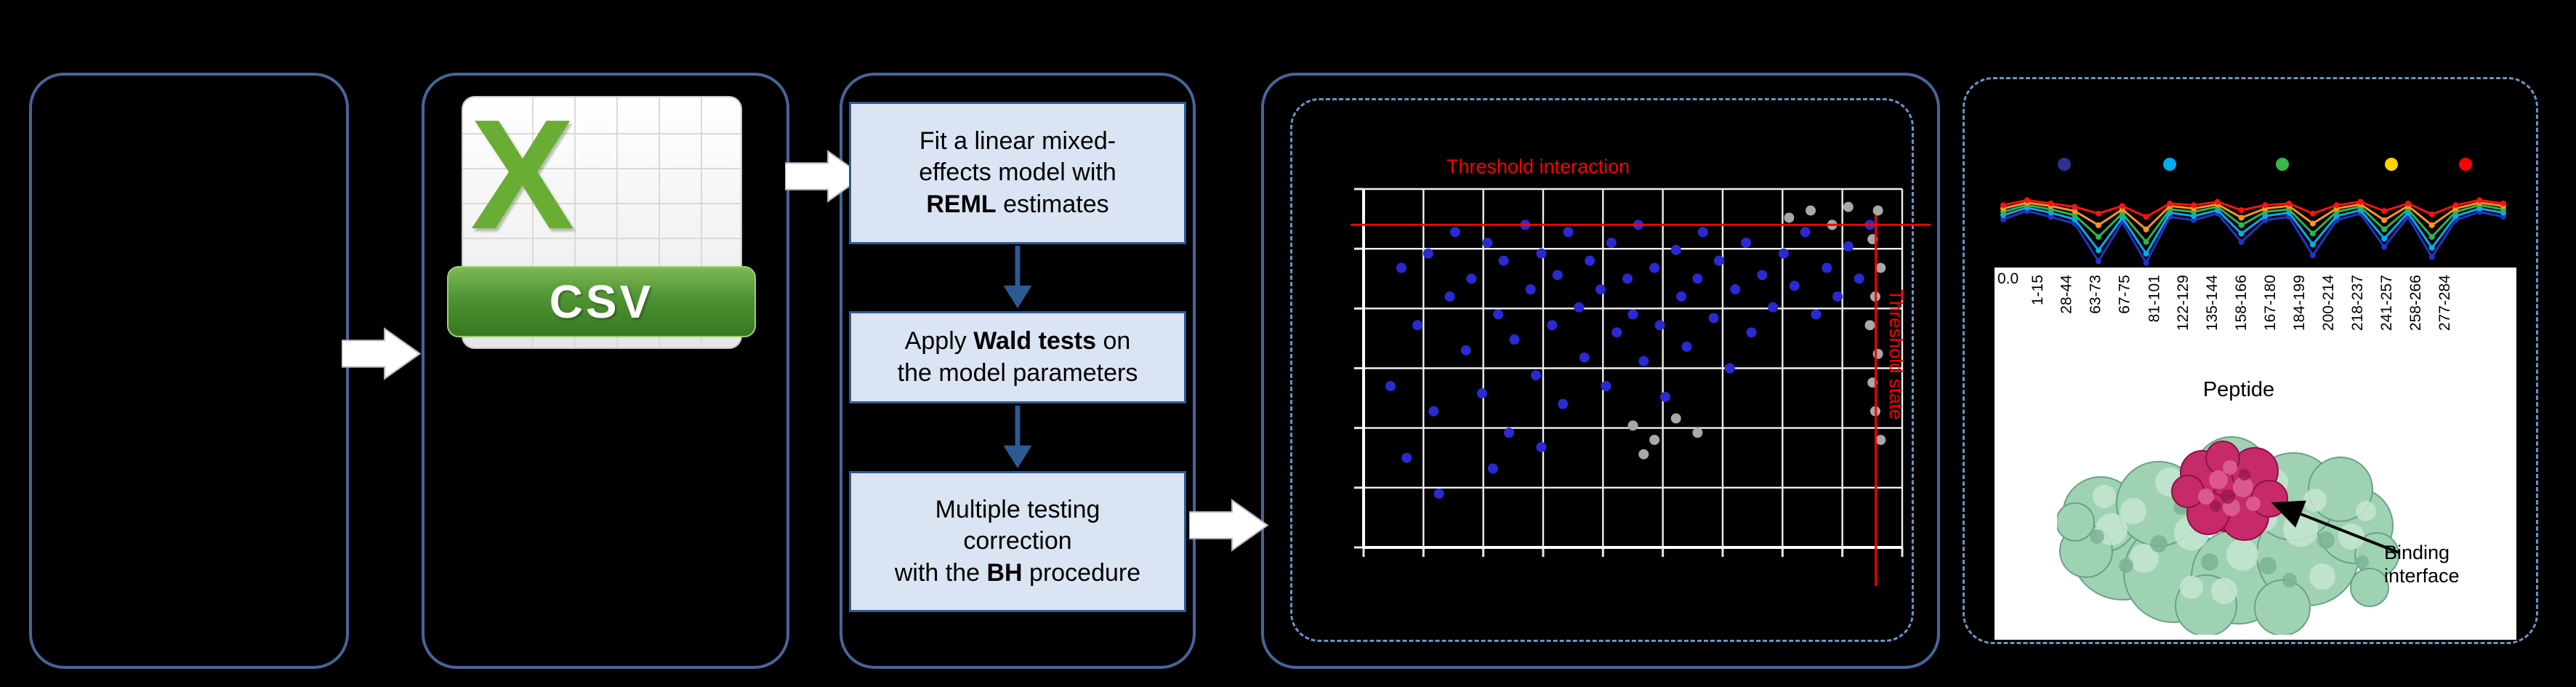 The height and width of the screenshot is (687, 2576). I want to click on peptide-tick-label: 184-199, so click(2299, 303).